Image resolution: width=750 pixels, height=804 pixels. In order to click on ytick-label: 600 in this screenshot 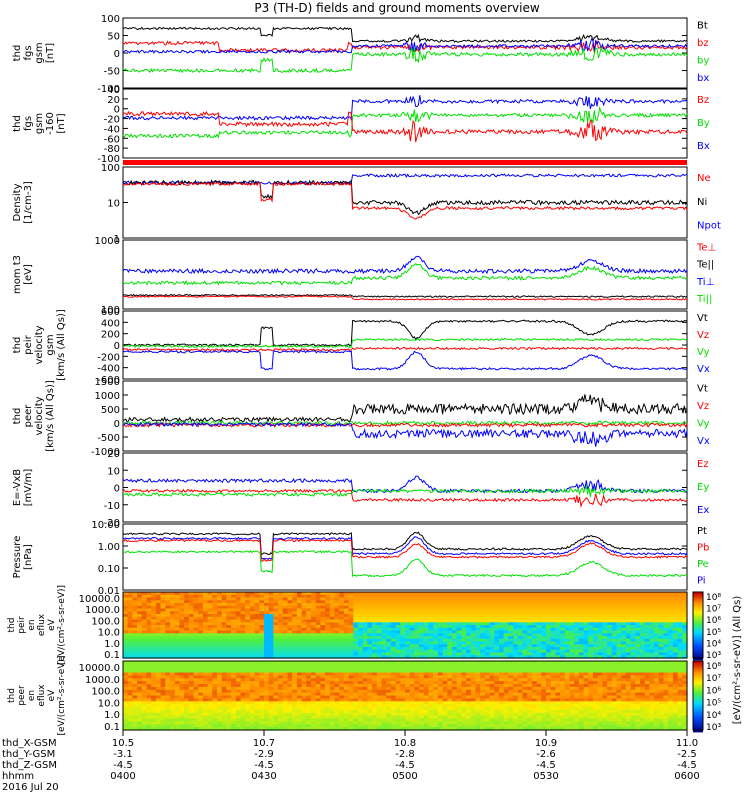, I will do `click(110, 312)`.